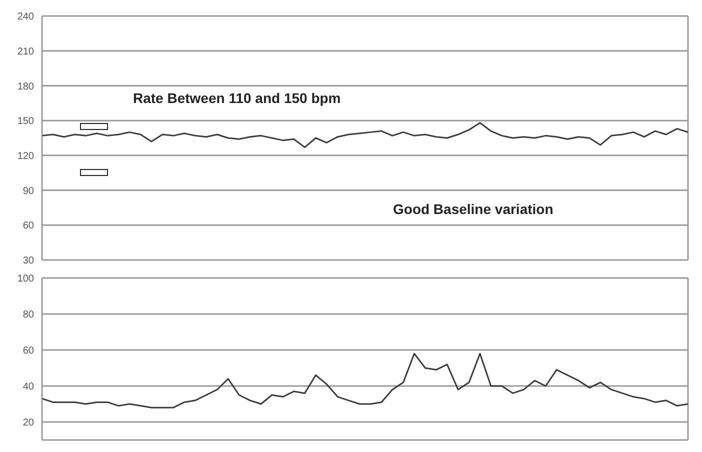 The width and height of the screenshot is (702, 452). What do you see at coordinates (25, 156) in the screenshot?
I see `y-tick-label: 120` at bounding box center [25, 156].